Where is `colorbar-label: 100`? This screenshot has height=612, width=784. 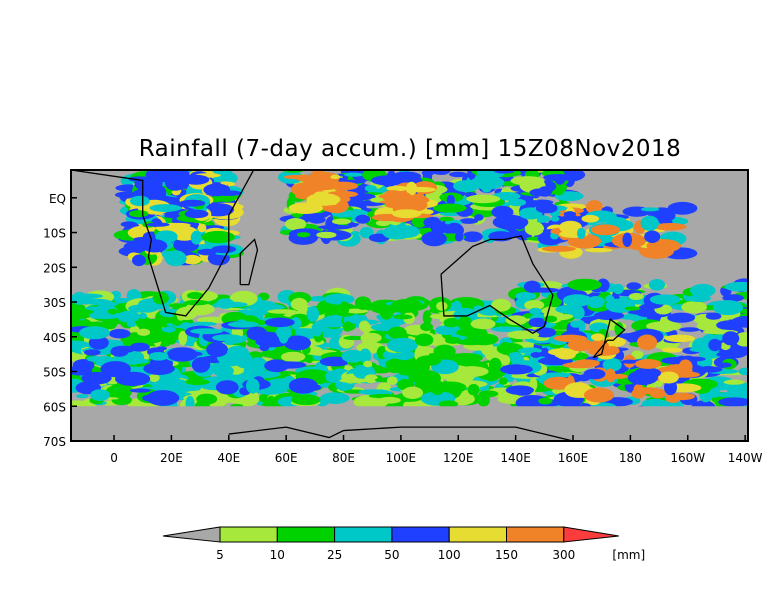 colorbar-label: 100 is located at coordinates (449, 555).